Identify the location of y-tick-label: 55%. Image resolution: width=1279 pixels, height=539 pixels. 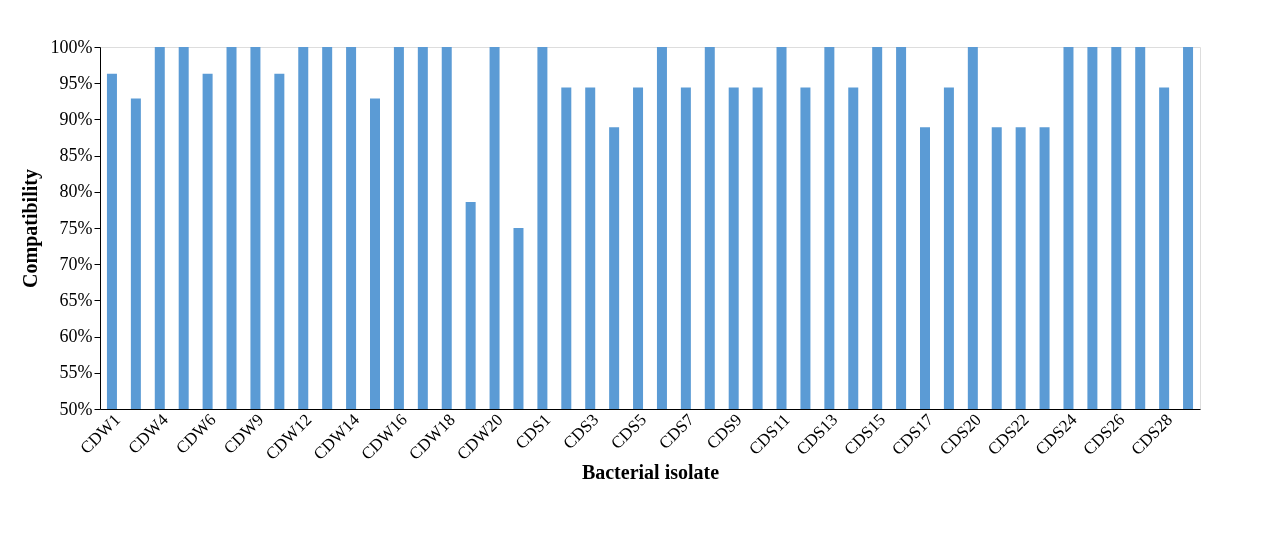
(76, 372).